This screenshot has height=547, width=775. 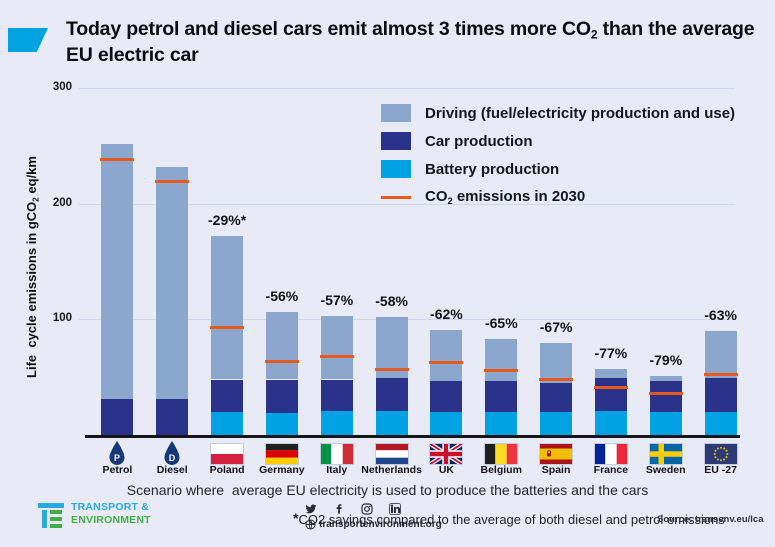 I want to click on legend-item-battery: Battery production, so click(x=558, y=169).